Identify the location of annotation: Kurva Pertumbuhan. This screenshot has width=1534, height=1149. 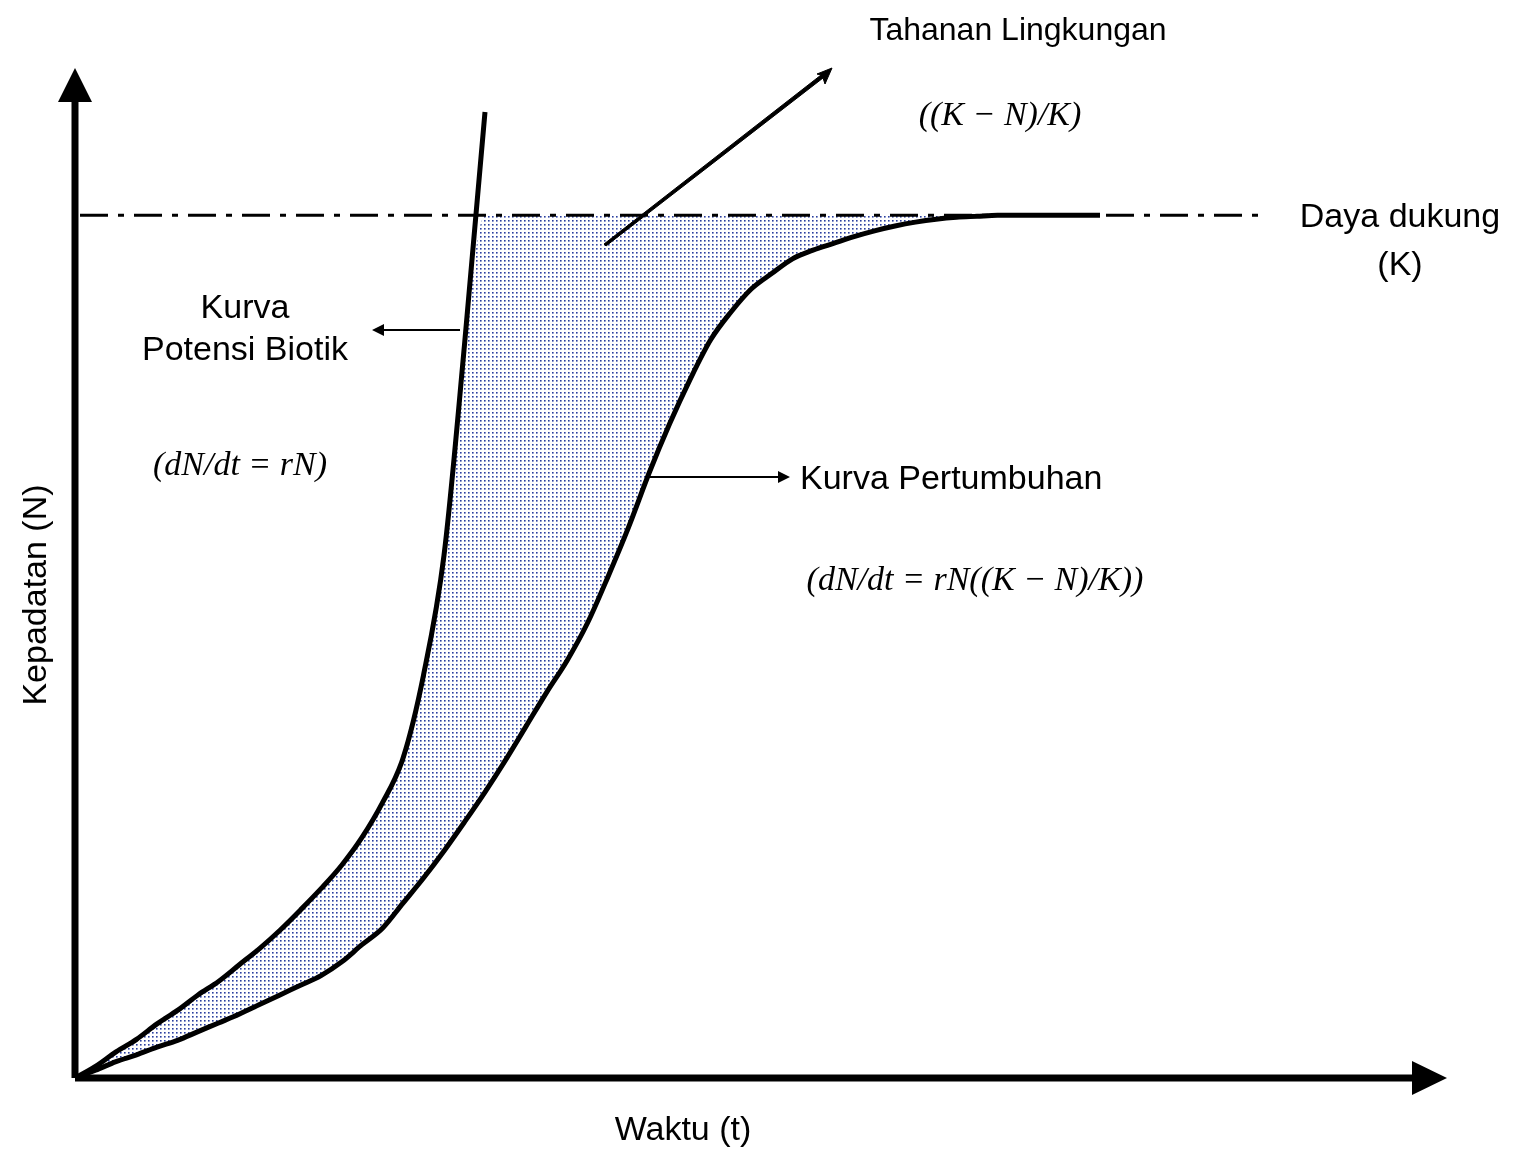
(951, 477).